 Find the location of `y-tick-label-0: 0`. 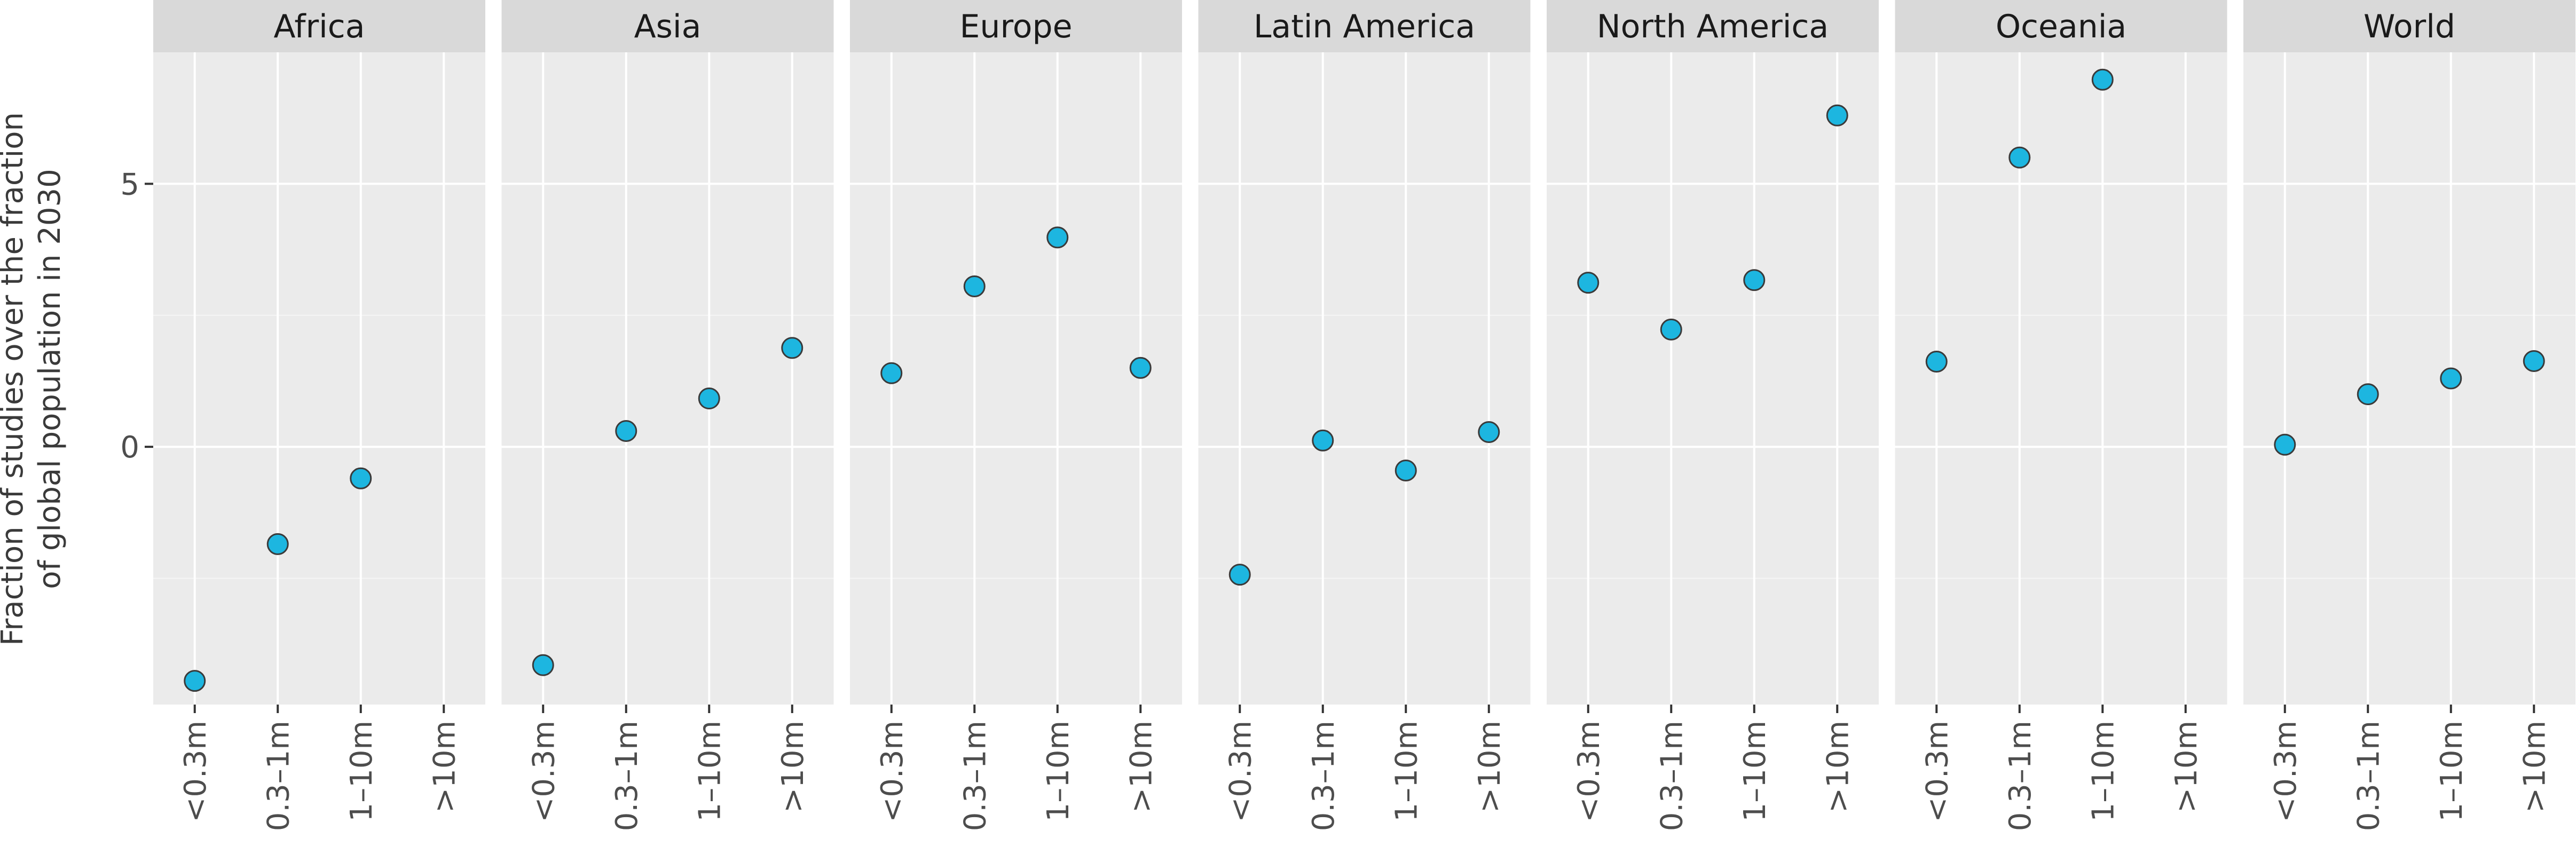

y-tick-label-0: 0 is located at coordinates (129, 447).